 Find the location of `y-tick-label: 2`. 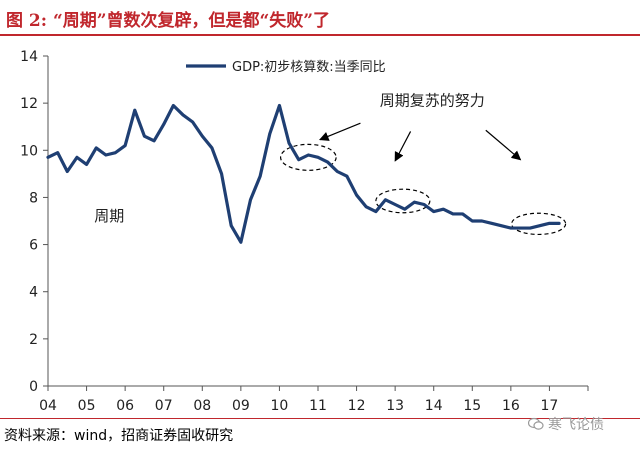

y-tick-label: 2 is located at coordinates (33, 340).